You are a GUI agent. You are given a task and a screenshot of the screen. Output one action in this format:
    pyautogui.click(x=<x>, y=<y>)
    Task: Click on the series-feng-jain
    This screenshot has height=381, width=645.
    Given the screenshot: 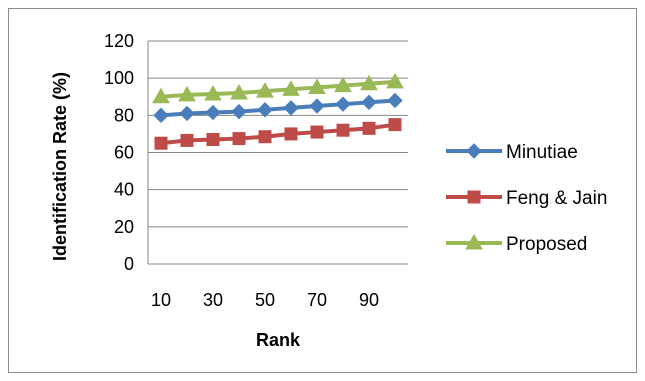 What is the action you would take?
    pyautogui.click(x=278, y=134)
    